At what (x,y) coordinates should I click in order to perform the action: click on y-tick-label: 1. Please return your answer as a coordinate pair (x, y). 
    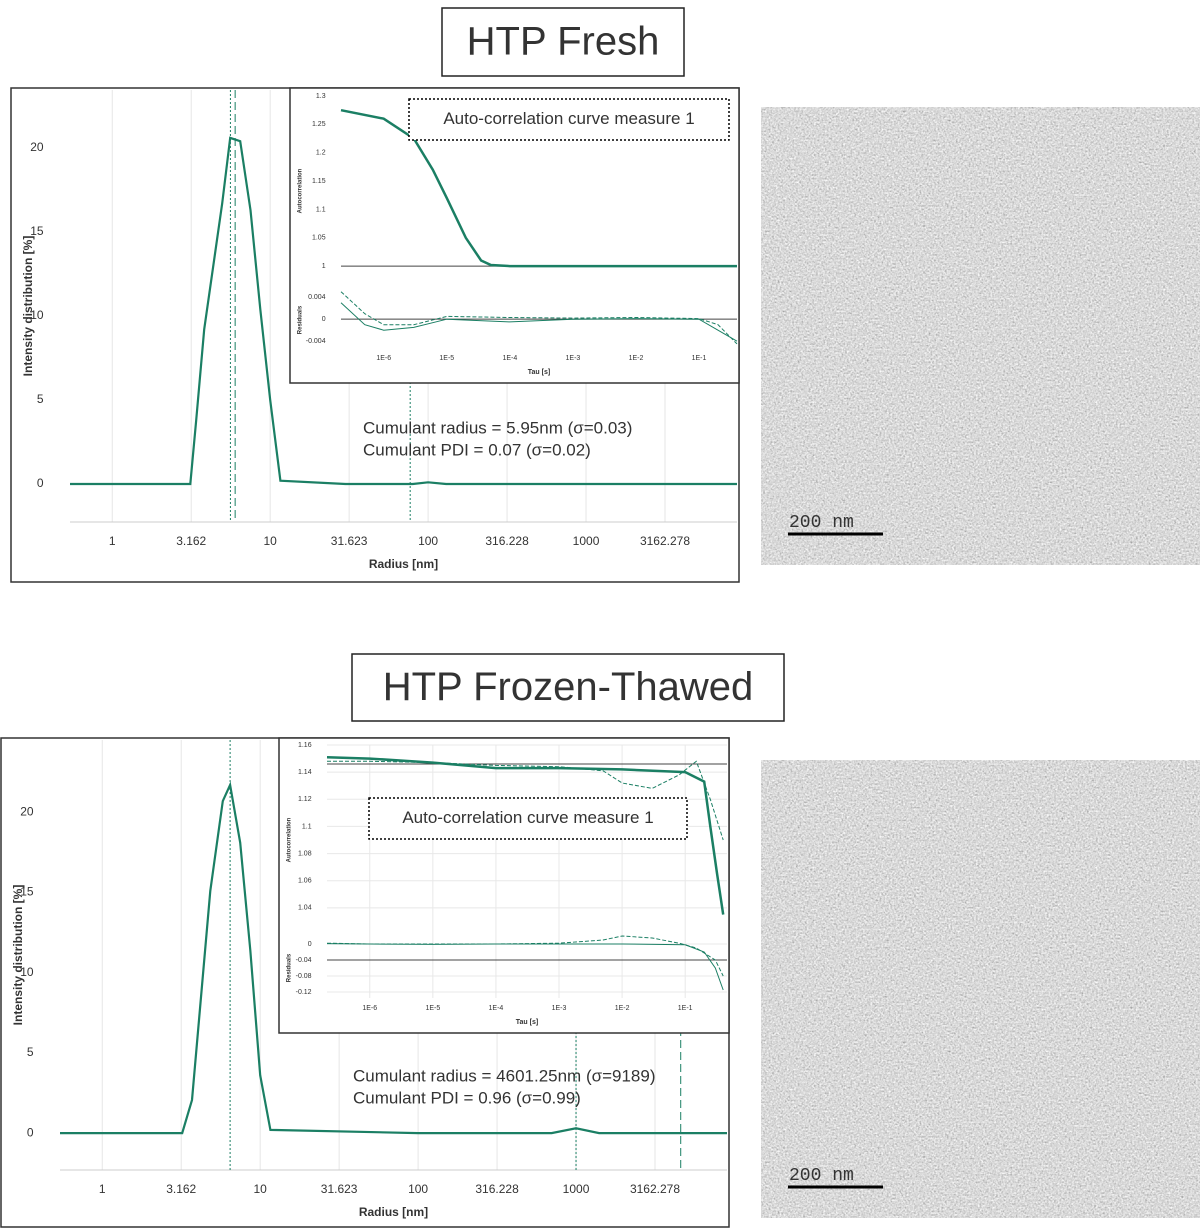
    Looking at the image, I should click on (324, 266).